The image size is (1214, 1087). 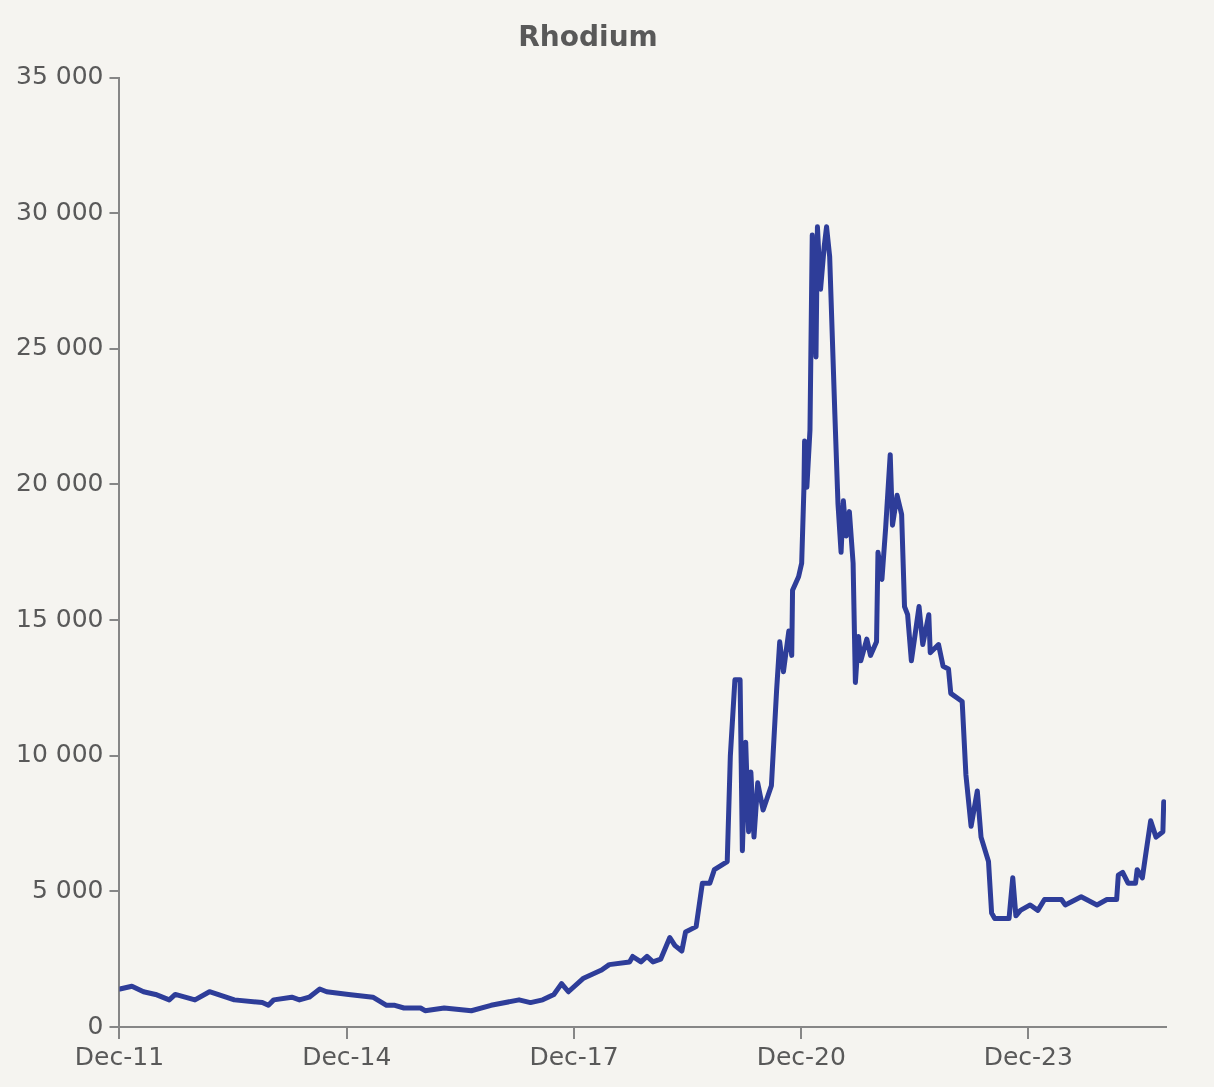 I want to click on x-tick-label: Dec-14, so click(x=347, y=1056).